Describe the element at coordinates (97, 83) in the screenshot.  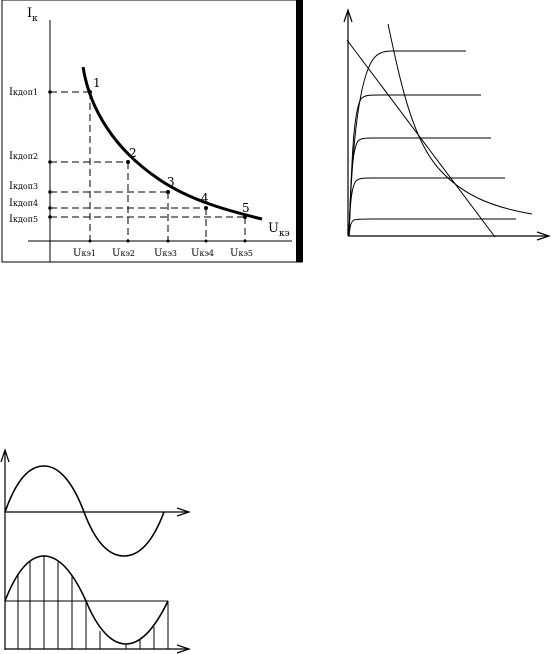
I see `point-label-1: 1` at that location.